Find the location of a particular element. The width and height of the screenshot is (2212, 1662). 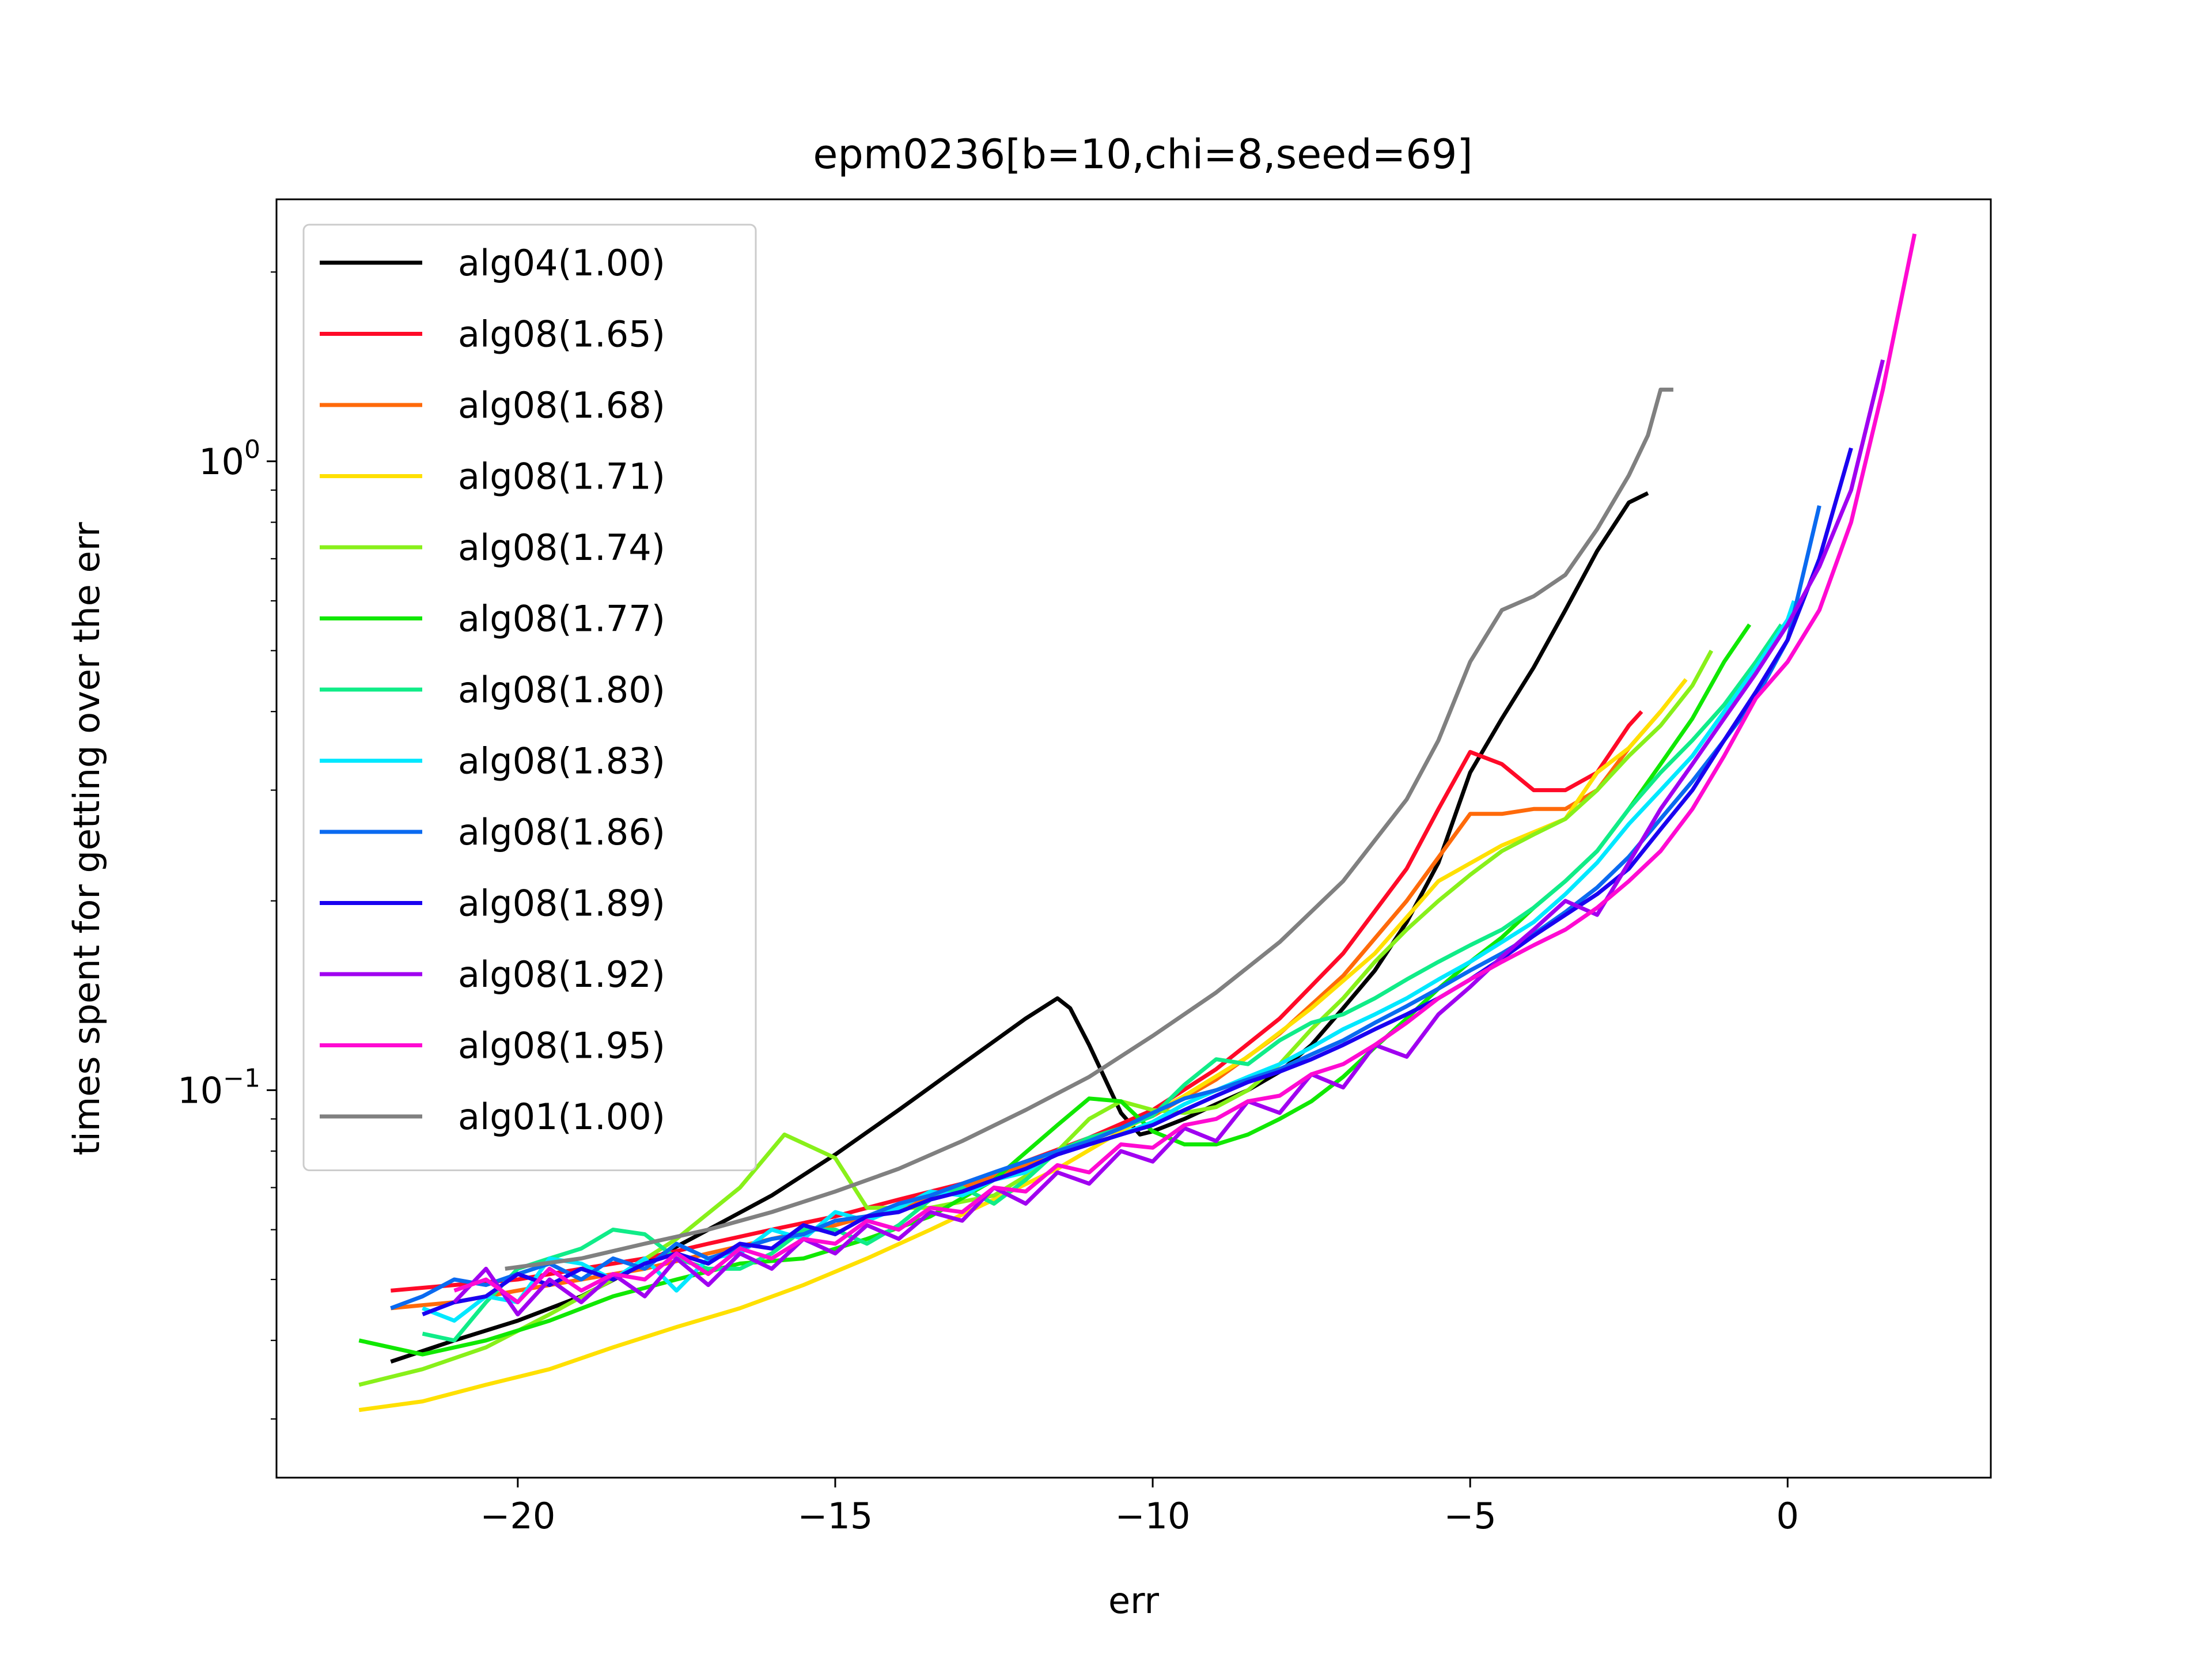

legend-label: alg08(1.92) is located at coordinates (561, 974).